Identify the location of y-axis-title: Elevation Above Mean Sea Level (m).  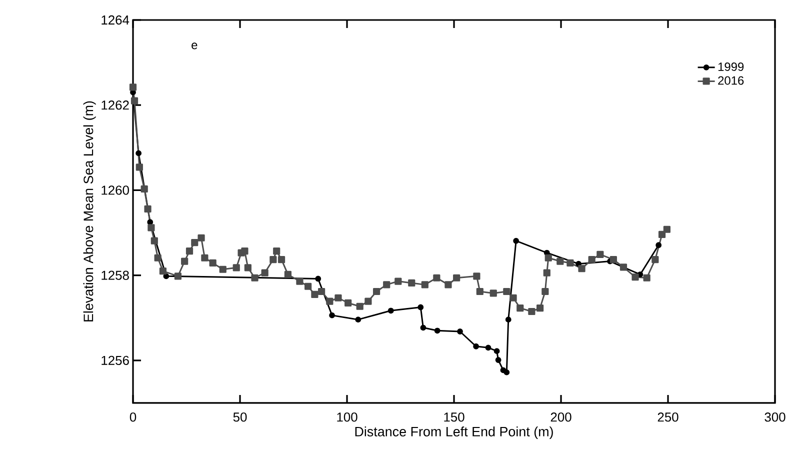
(89, 211).